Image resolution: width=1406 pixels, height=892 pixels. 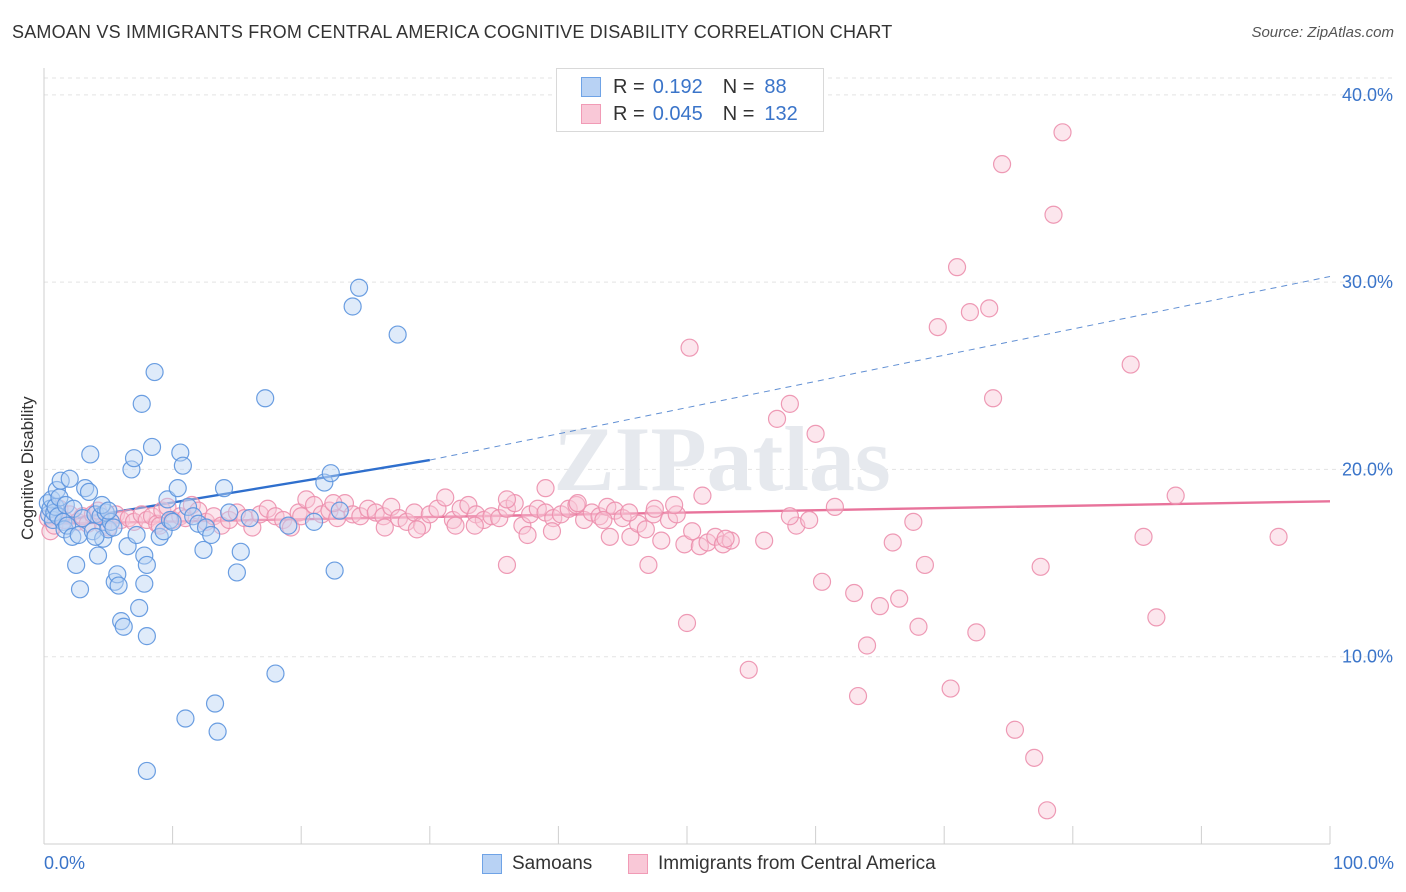 What do you see at coordinates (65, 863) in the screenshot?
I see `x-min-label: 0.0%` at bounding box center [65, 863].